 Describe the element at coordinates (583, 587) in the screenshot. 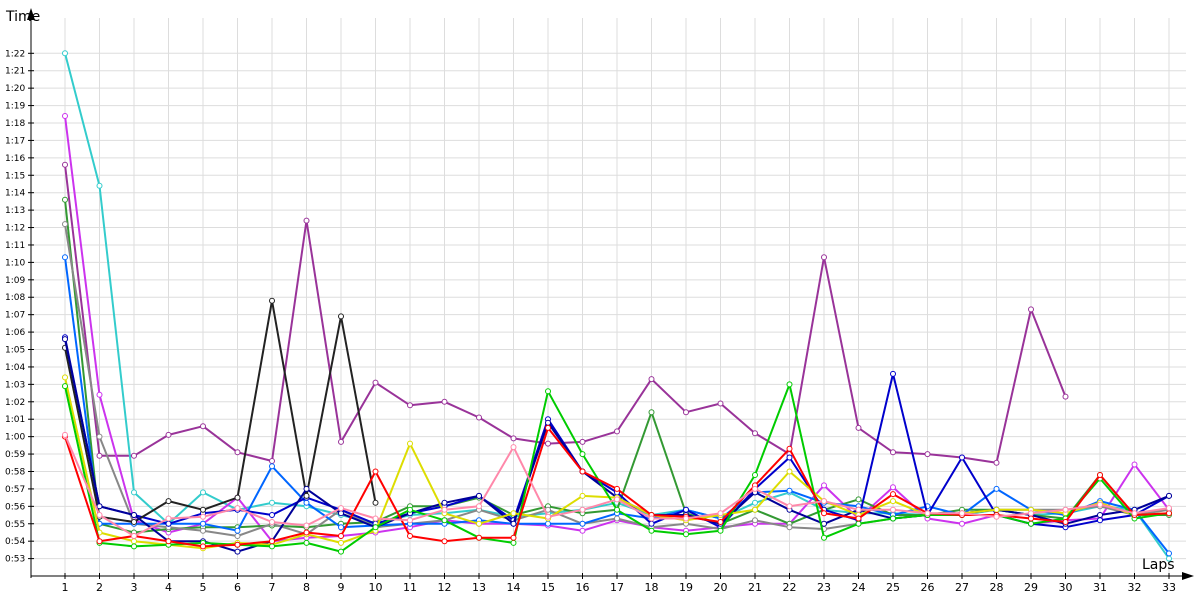

I see `x-tick-label: 16` at that location.